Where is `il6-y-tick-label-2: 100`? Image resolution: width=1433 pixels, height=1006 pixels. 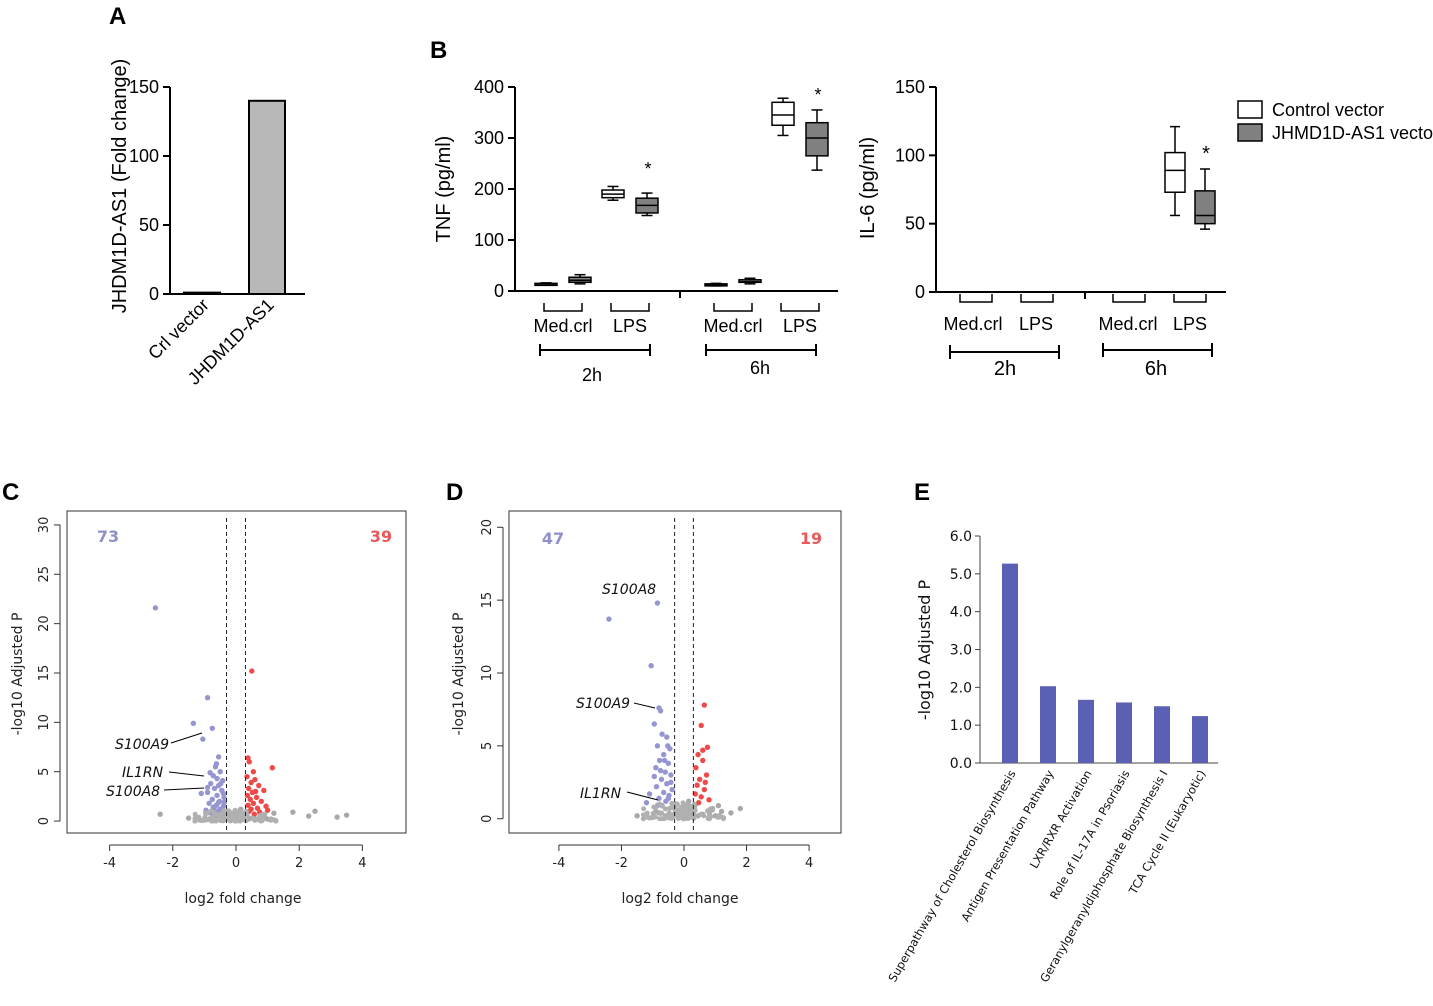
il6-y-tick-label-2: 100 is located at coordinates (910, 155).